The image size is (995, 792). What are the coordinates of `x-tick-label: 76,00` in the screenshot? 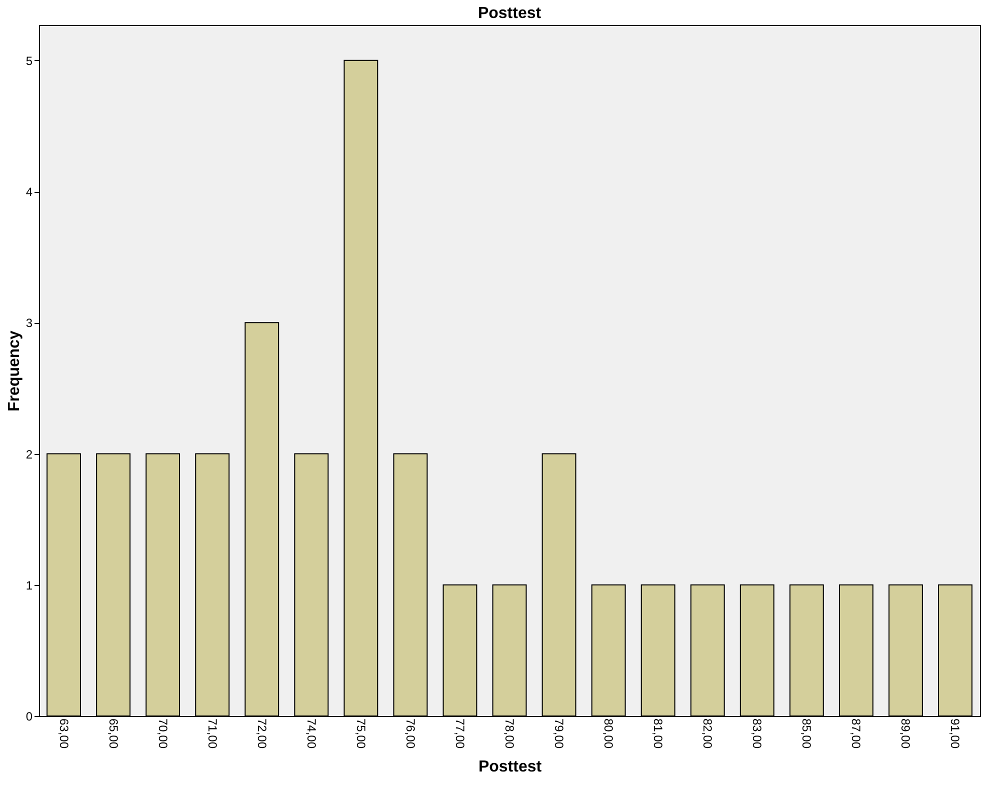 It's located at (410, 733).